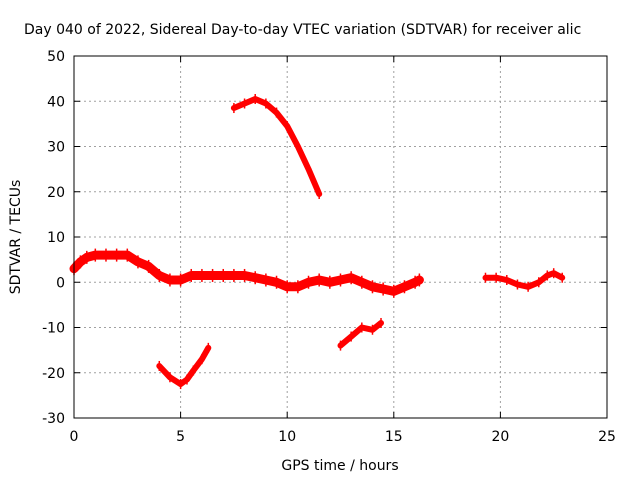 This screenshot has width=640, height=480. Describe the element at coordinates (607, 437) in the screenshot. I see `x-tick-label: 25` at that location.